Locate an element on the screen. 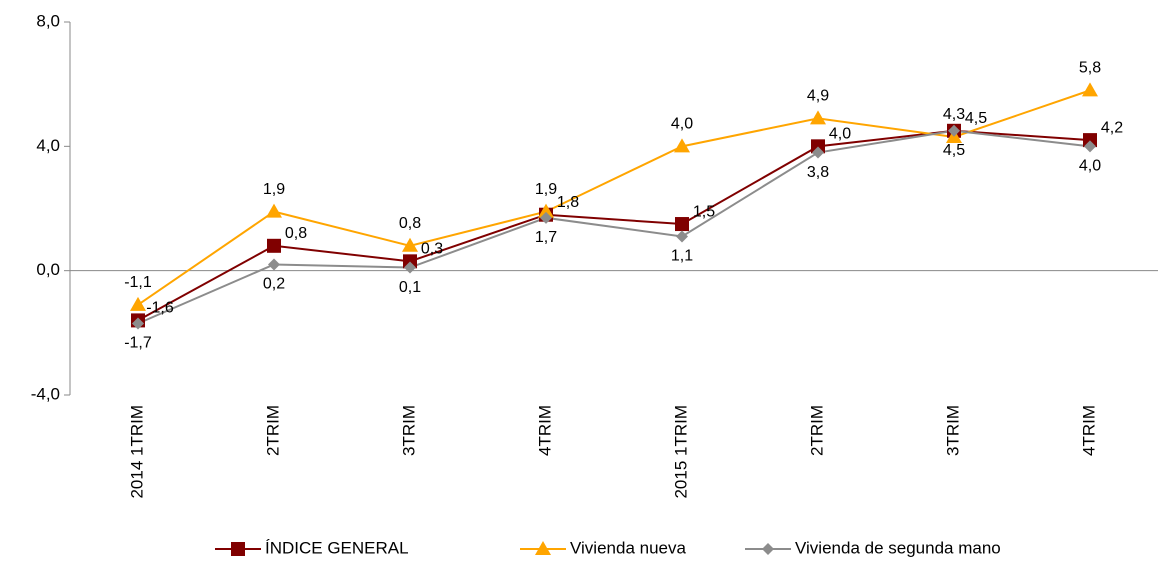 The image size is (1160, 562). value-label: 0,2 is located at coordinates (274, 284).